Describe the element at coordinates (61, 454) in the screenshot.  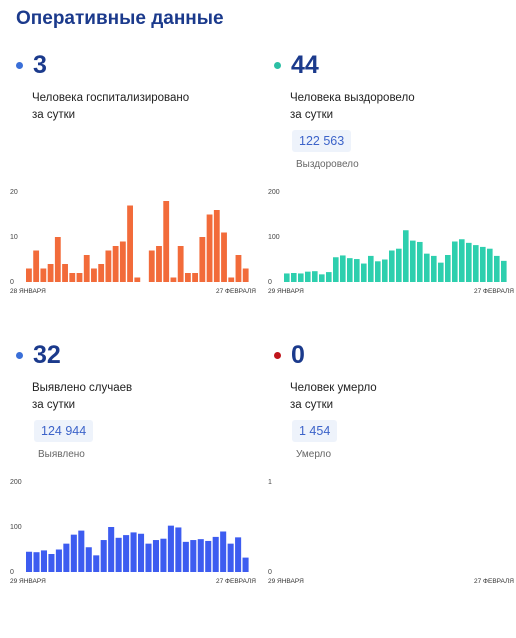
I see `detected-total-label: Выявлено` at that location.